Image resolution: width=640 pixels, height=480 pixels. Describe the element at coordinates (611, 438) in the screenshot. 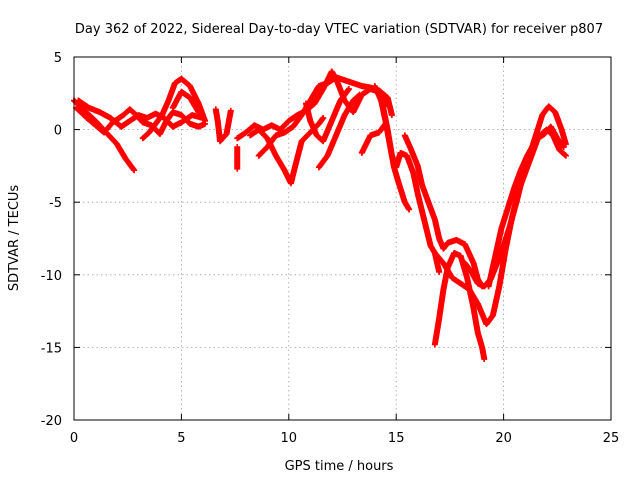

I see `x-tick-label: 25` at that location.